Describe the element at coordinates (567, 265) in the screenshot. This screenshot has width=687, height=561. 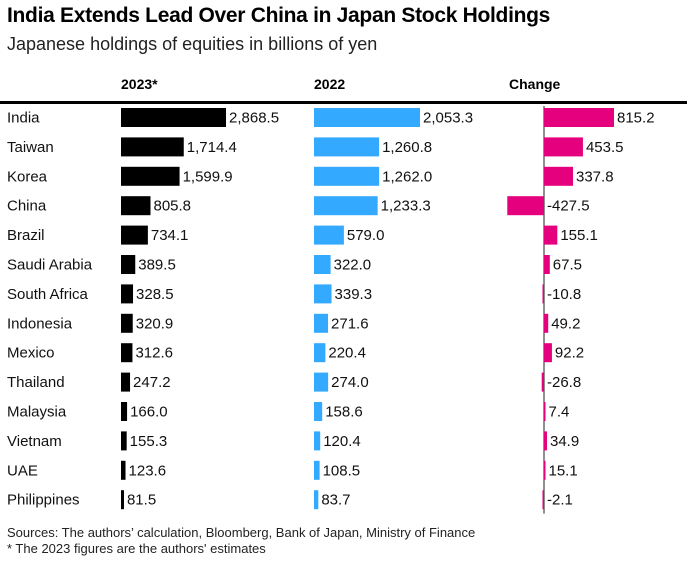
I see `data-label: 67.5` at that location.